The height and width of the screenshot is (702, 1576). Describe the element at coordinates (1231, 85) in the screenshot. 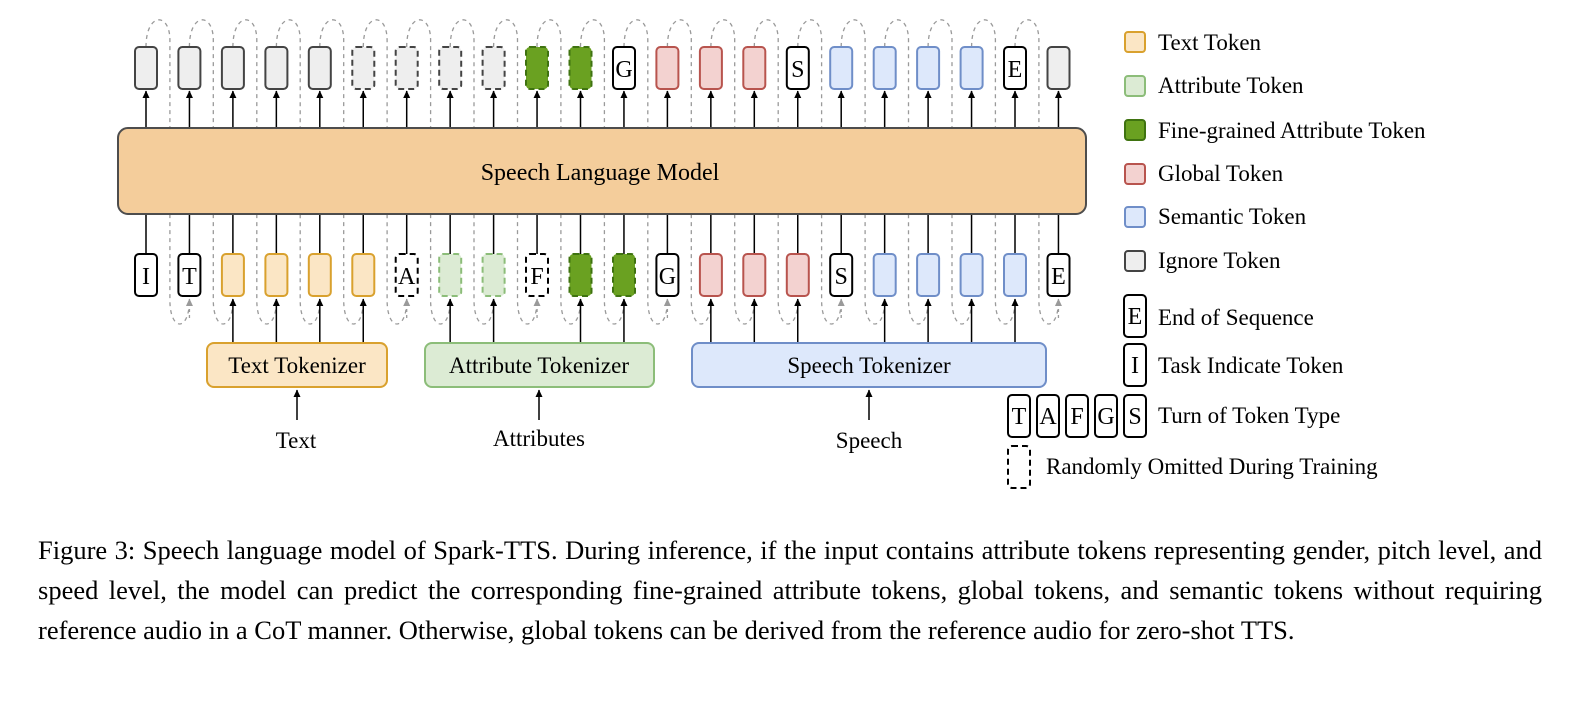

I see `legend-attribute-token-label: Attribute Token` at that location.